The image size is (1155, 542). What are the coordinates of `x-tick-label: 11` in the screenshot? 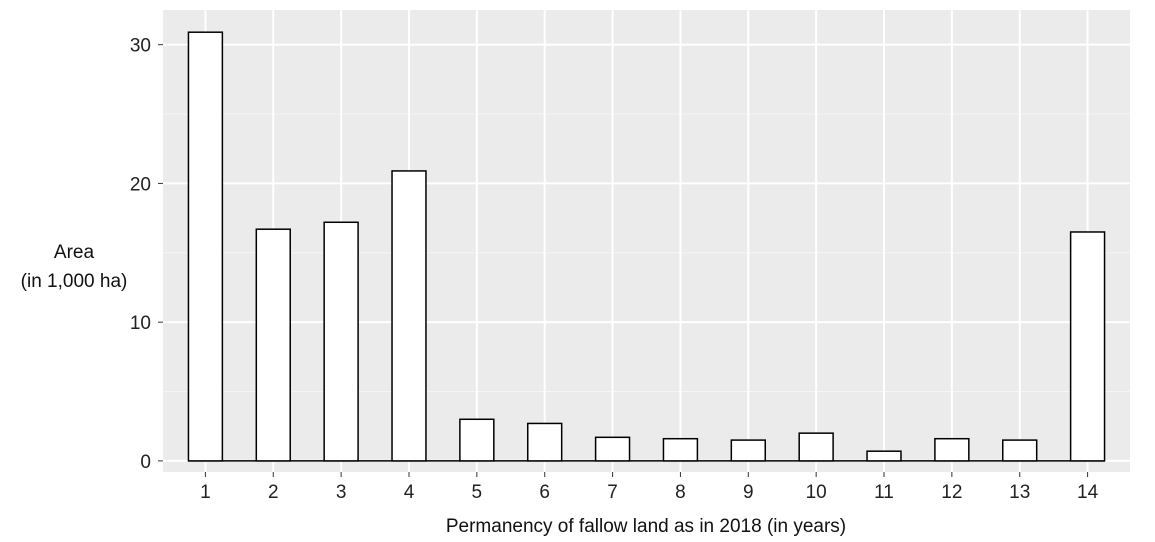 It's located at (884, 492).